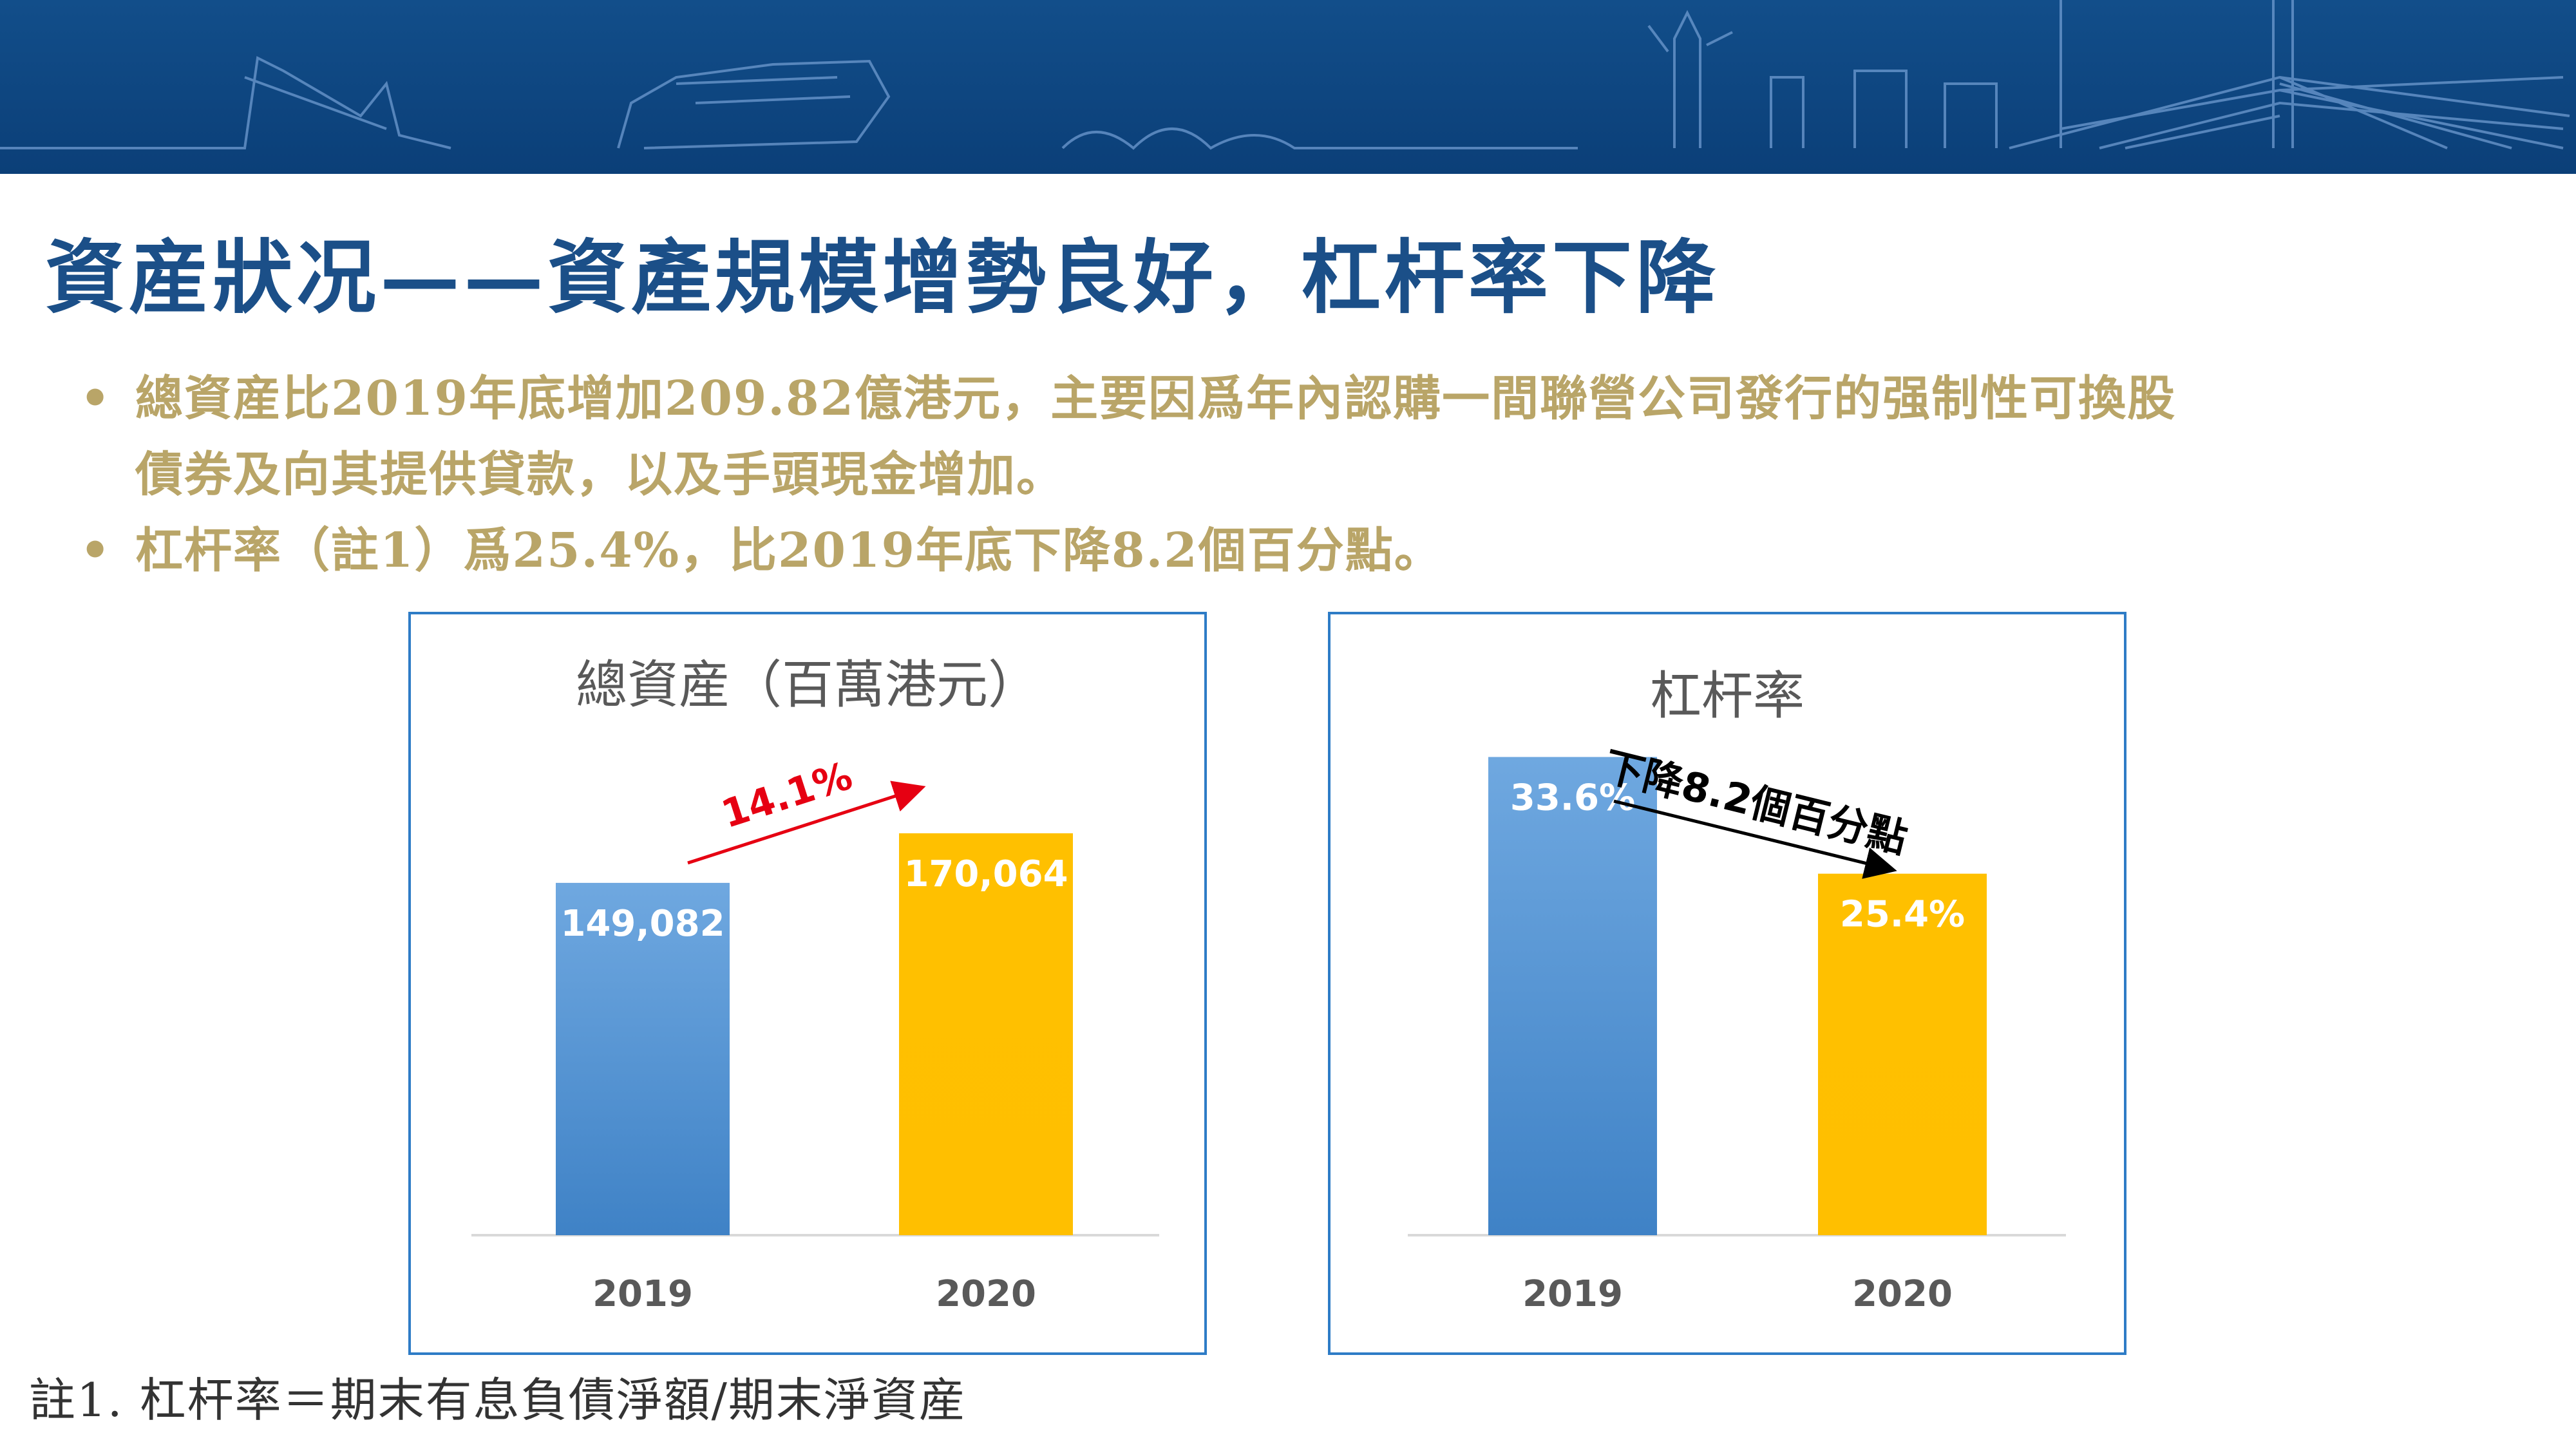 This screenshot has width=2576, height=1449. I want to click on bullet-text-line: 杠杆率（註1）爲25.4%，比2019年底下降8.2個百分點。, so click(789, 550).